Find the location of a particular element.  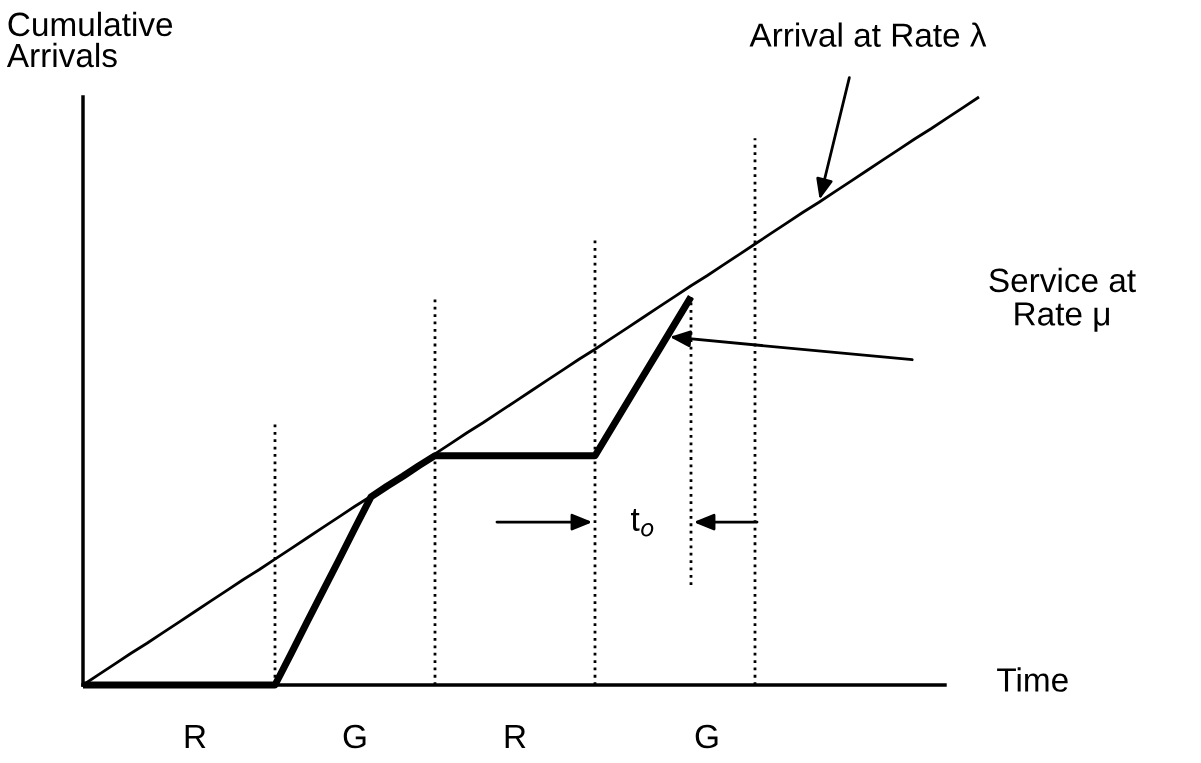

annotation: t$_{o}$ is located at coordinates (642, 523).